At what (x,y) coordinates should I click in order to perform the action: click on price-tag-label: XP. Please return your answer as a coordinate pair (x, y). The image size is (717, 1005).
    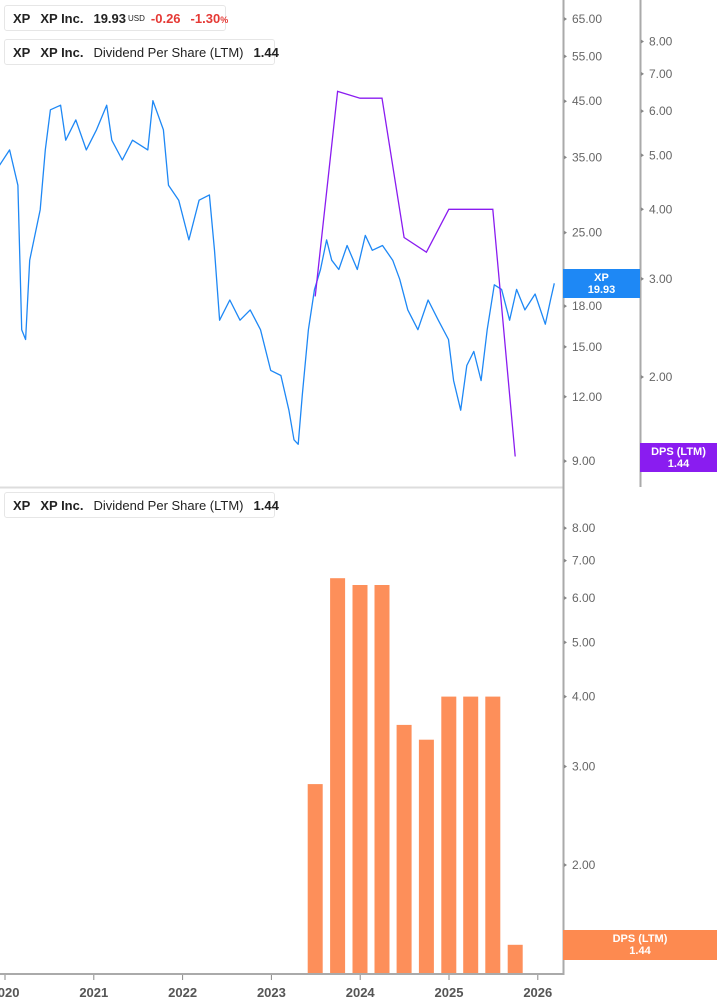
    Looking at the image, I should click on (601, 277).